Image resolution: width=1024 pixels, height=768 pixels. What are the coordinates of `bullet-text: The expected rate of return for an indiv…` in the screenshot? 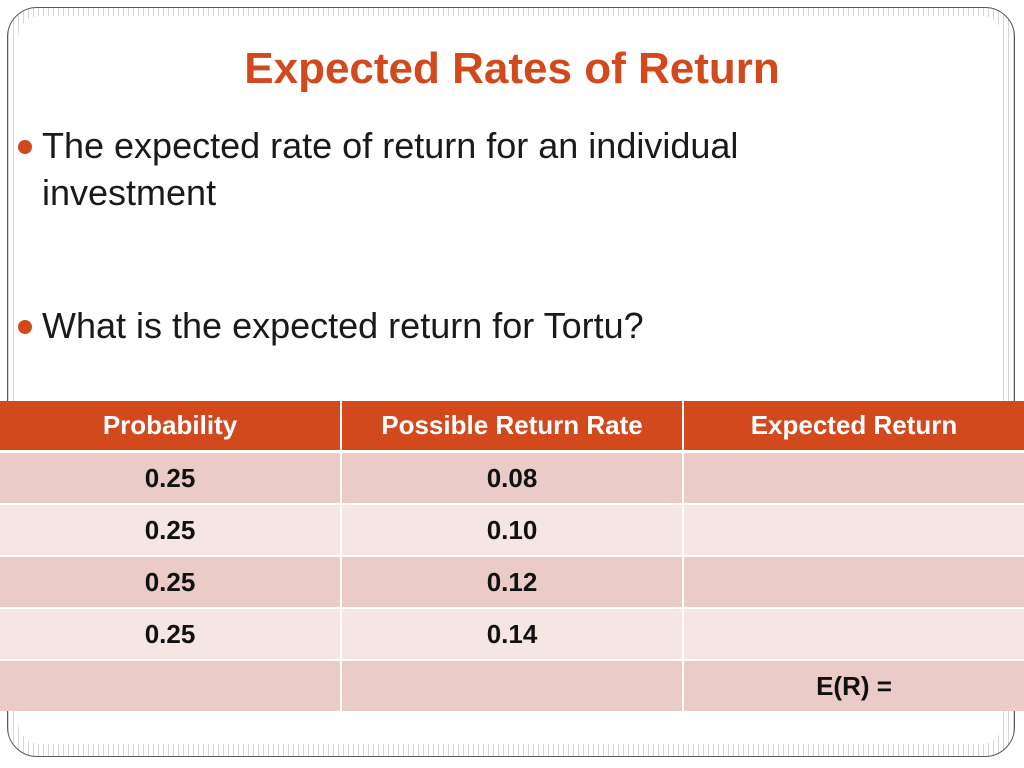 It's located at (390, 169).